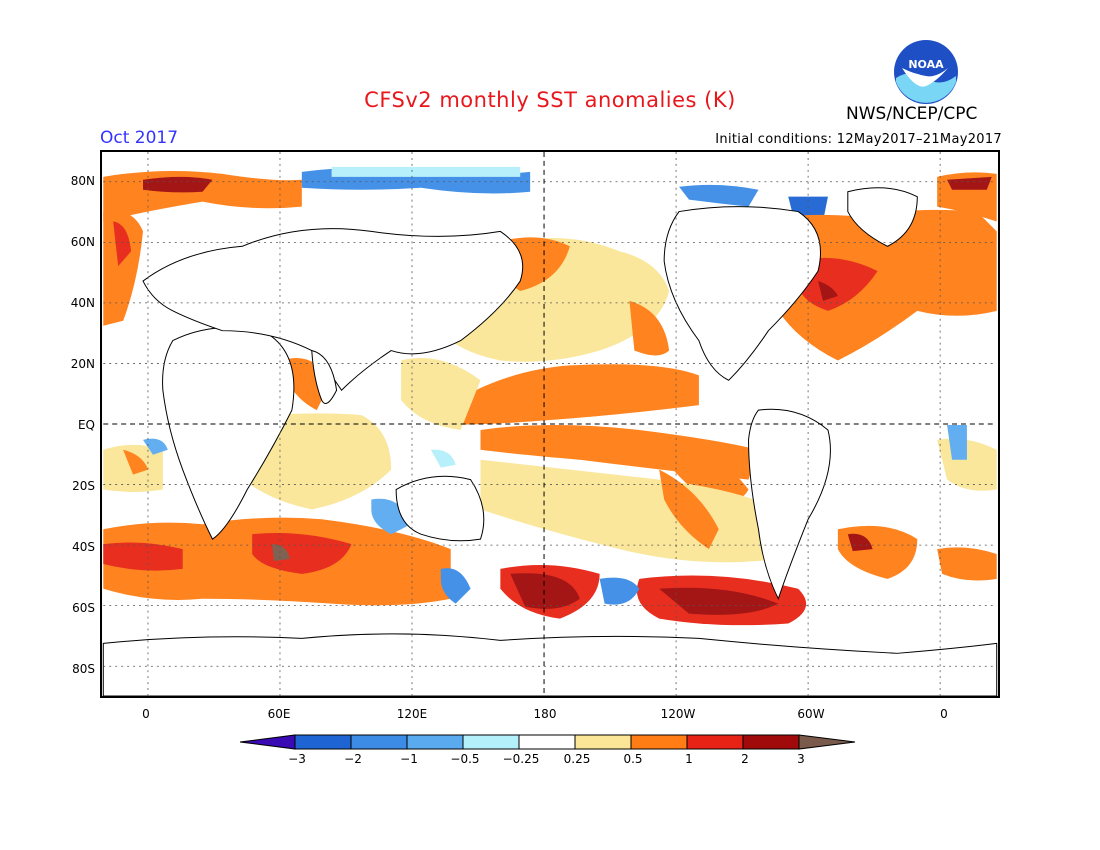  Describe the element at coordinates (801, 759) in the screenshot. I see `colorbar-label: 3` at that location.